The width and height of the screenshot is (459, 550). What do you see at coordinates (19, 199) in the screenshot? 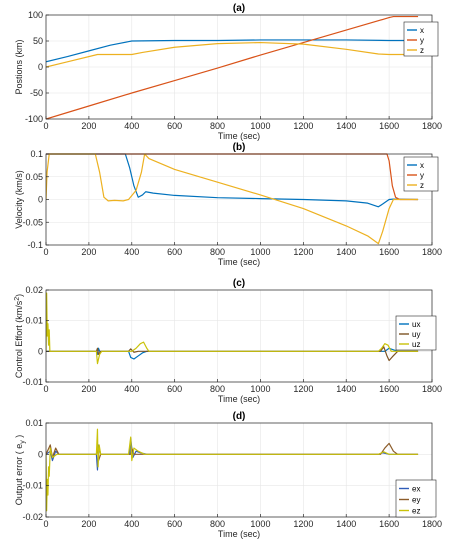
I see `y-axis-label: Velocity (km/s)` at bounding box center [19, 199].